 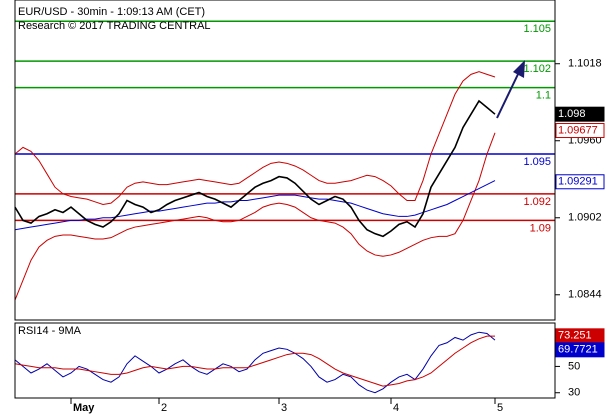 What do you see at coordinates (585, 295) in the screenshot?
I see `y-tick-label: 1.0844` at bounding box center [585, 295].